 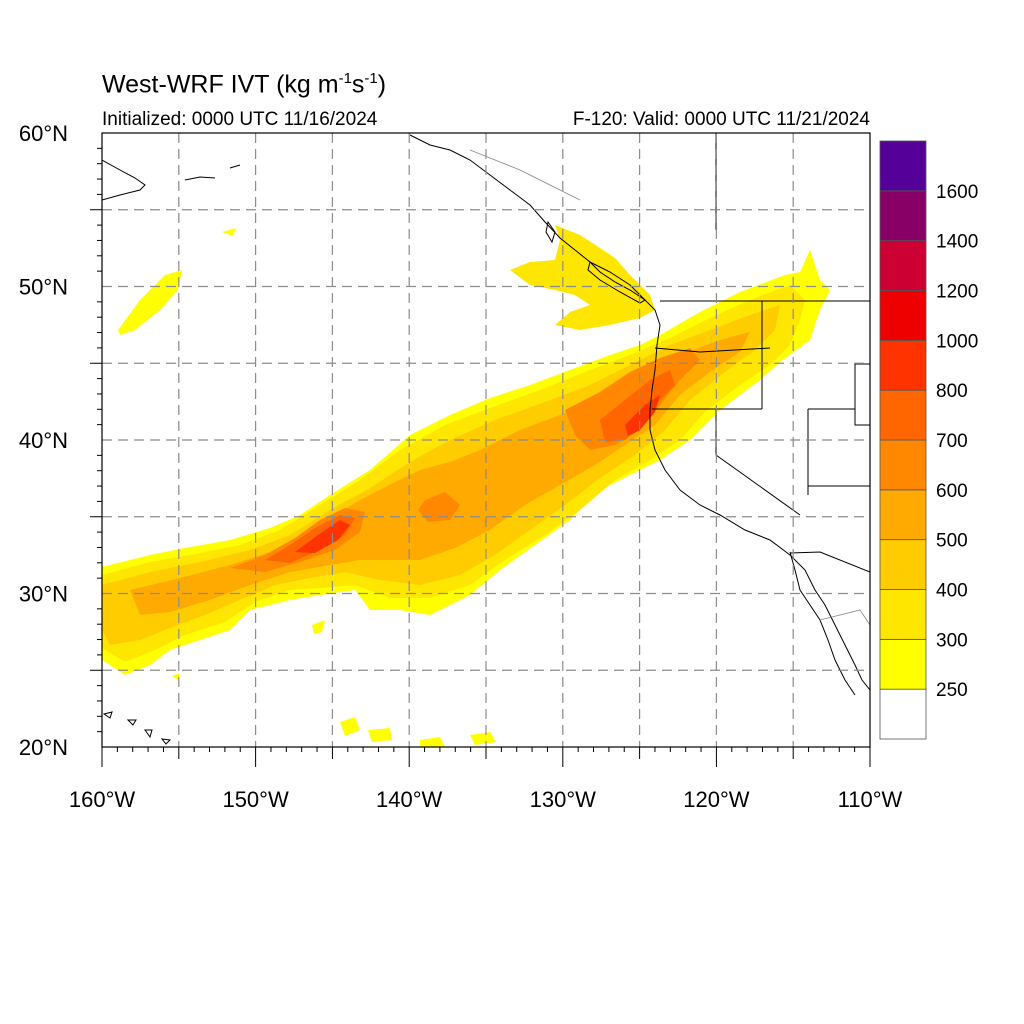 What do you see at coordinates (43, 287) in the screenshot?
I see `lat-label: 50°N` at bounding box center [43, 287].